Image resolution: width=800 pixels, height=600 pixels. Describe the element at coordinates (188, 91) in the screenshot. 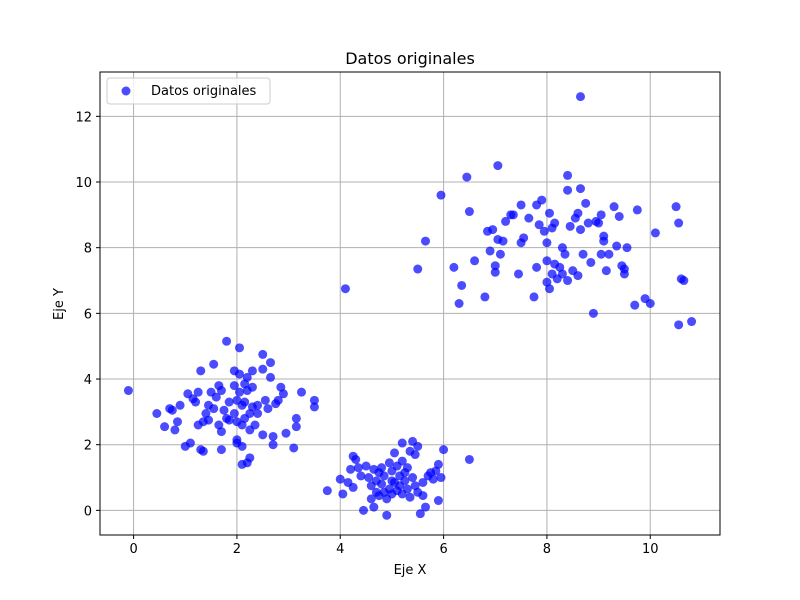

I see `legend: Datos originales` at that location.